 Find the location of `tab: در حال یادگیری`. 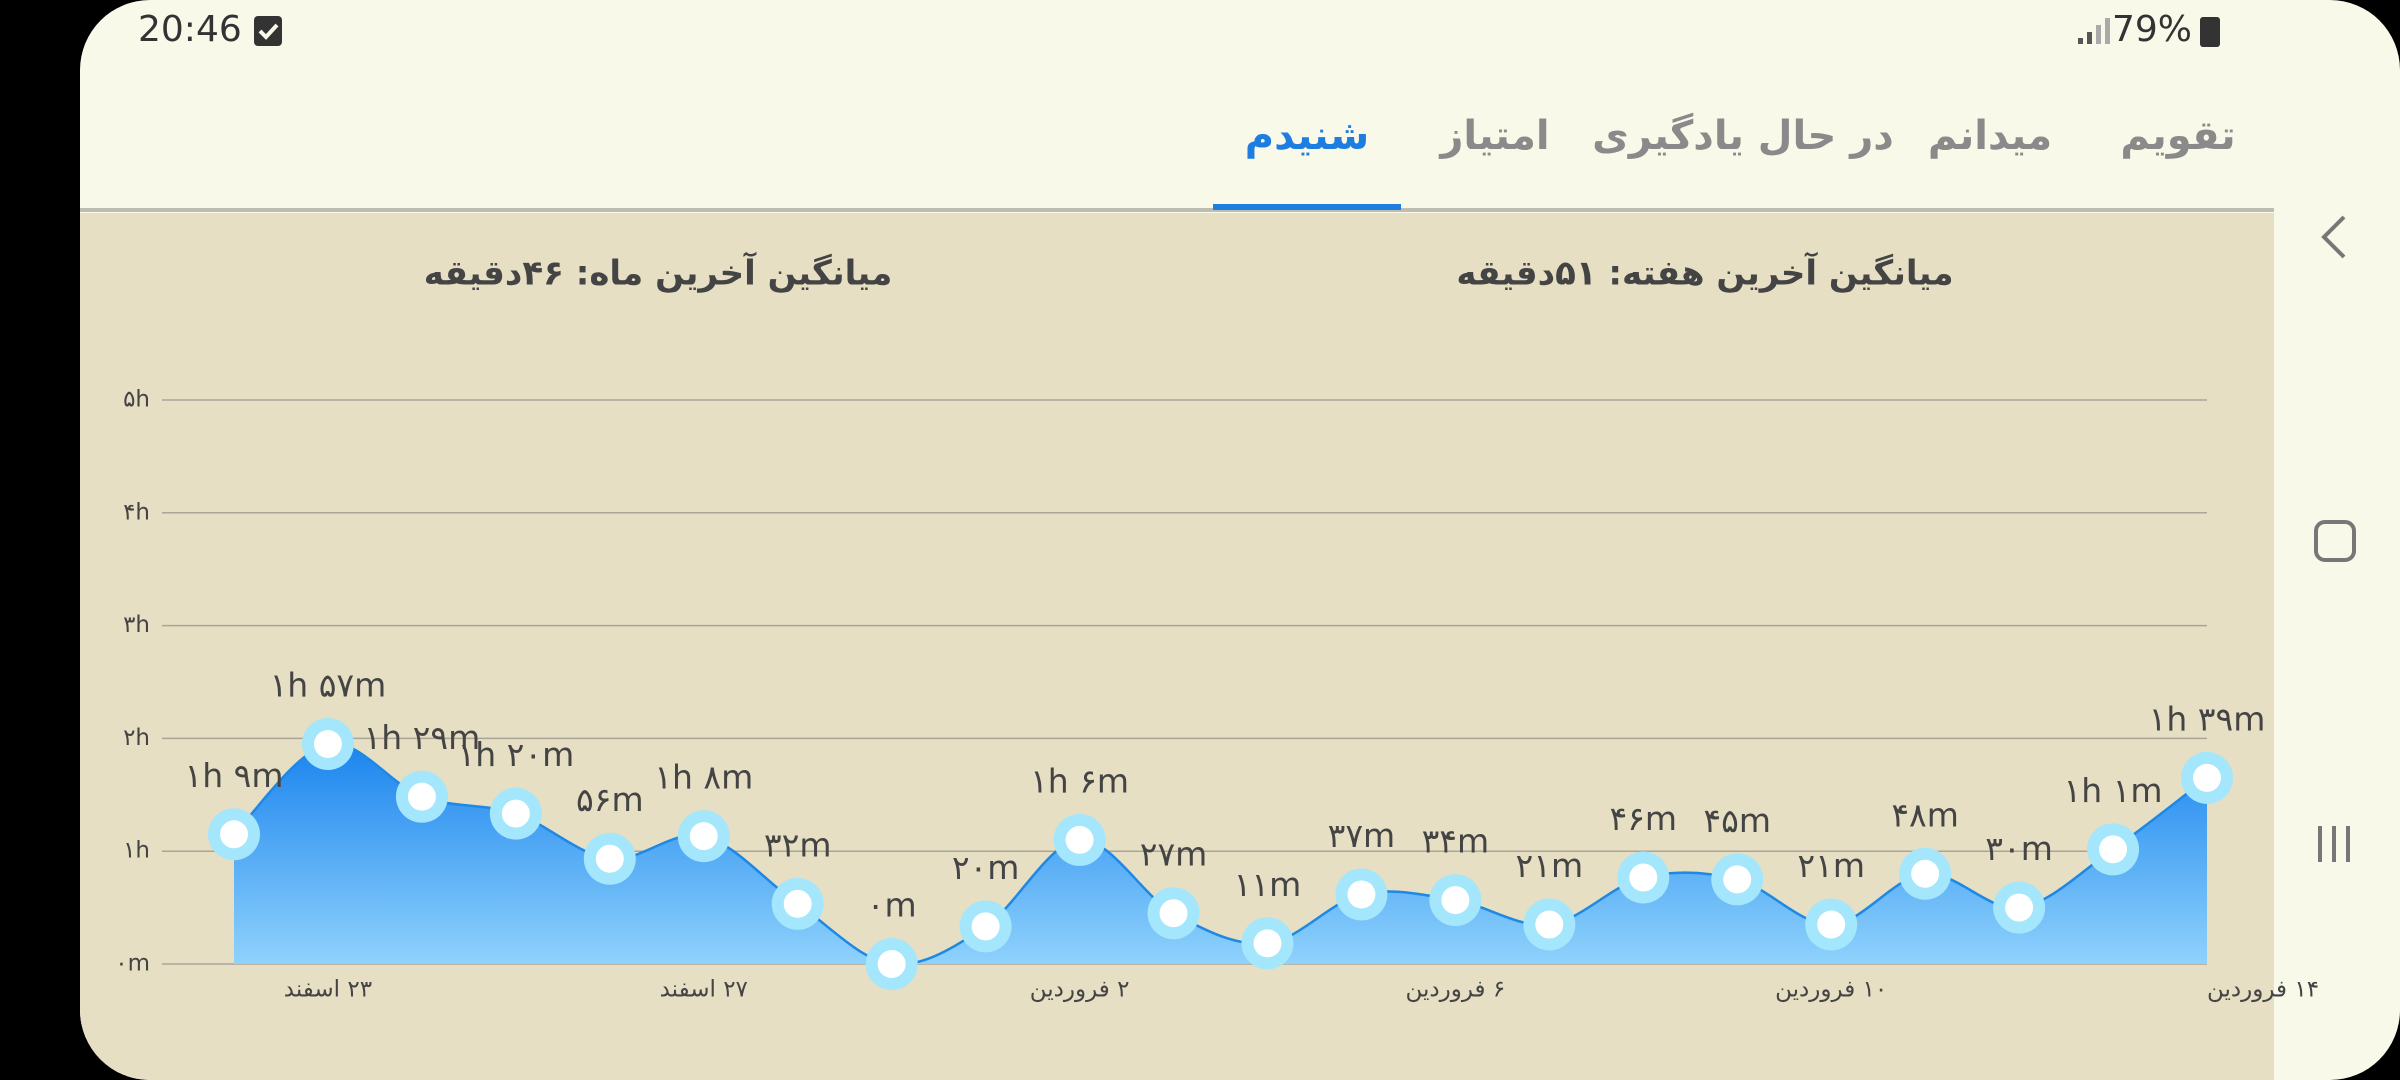

tab: در حال یادگیری is located at coordinates (1743, 135).